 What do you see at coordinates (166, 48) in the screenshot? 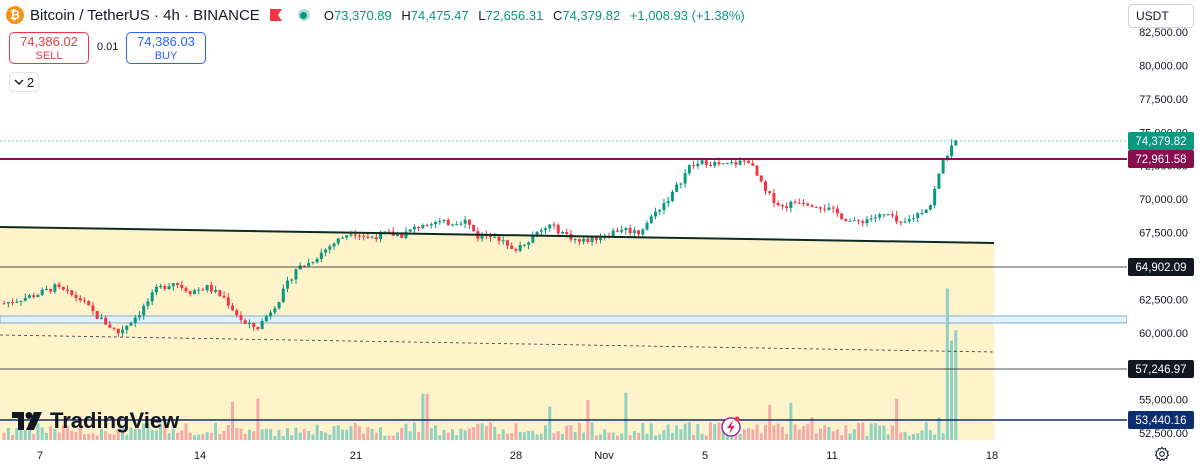
I see `buy-button: 74,386.03 BUY` at bounding box center [166, 48].